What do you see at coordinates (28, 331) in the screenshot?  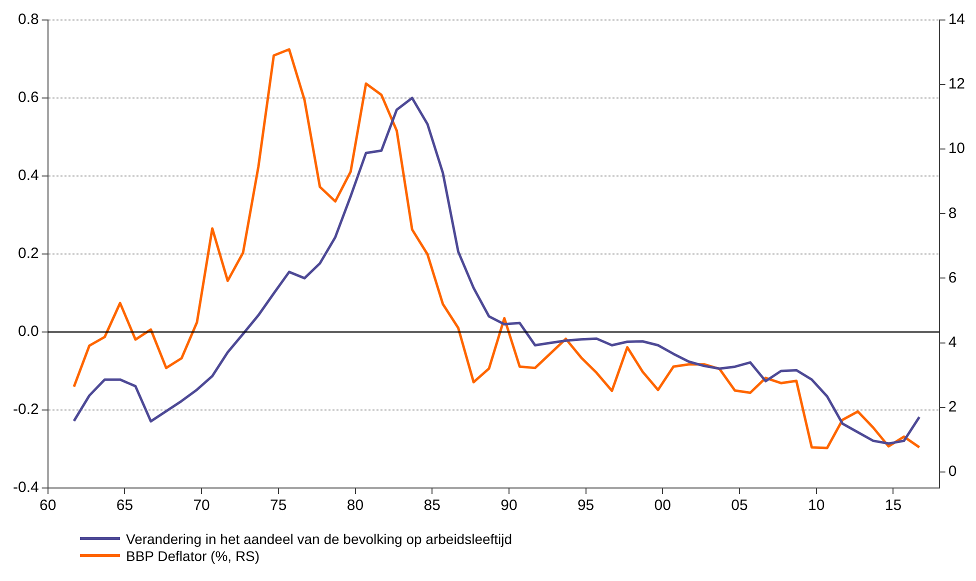 I see `y-tick-label: 0.0` at bounding box center [28, 331].